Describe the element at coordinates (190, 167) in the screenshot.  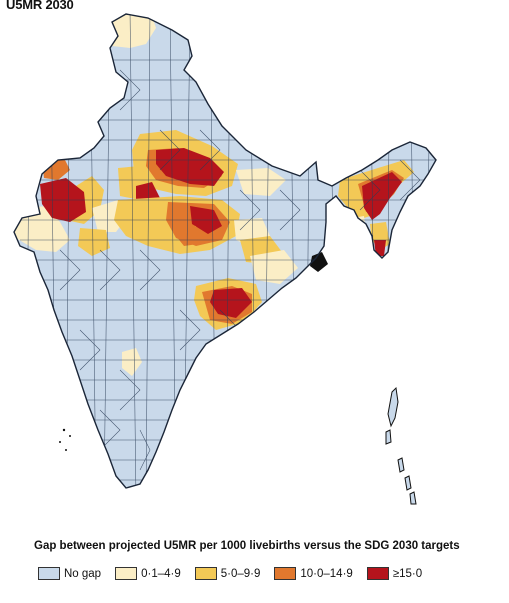
I see `region-up-dark` at that location.